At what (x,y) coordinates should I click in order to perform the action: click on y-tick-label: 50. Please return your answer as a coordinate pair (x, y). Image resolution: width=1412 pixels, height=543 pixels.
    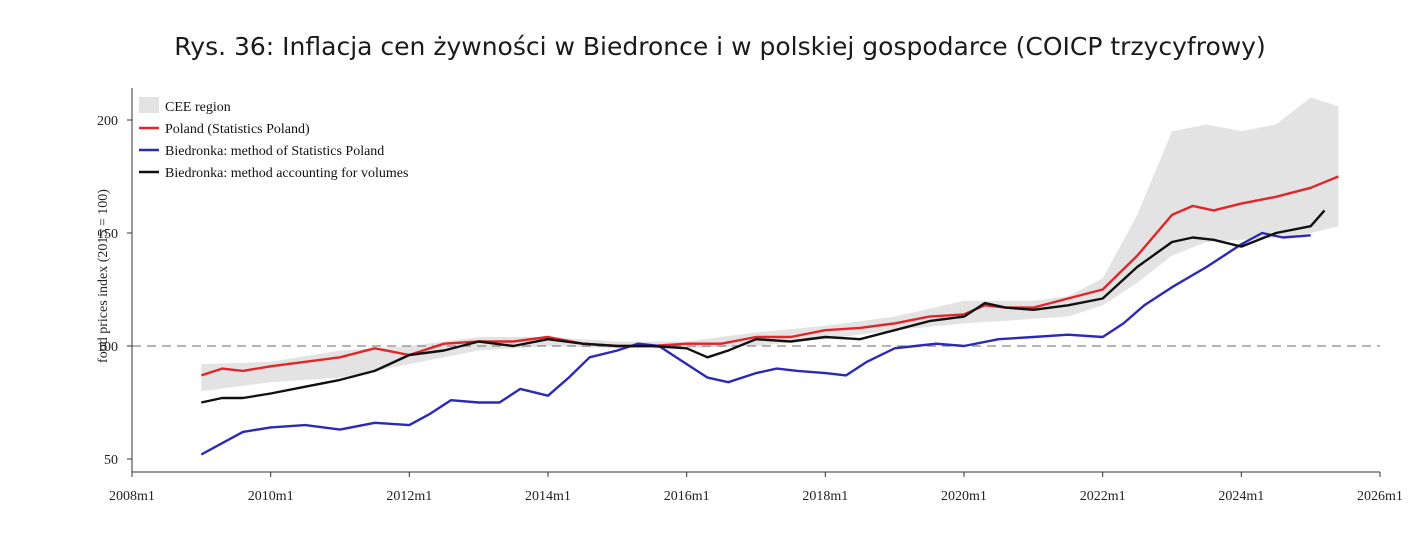
    Looking at the image, I should click on (111, 460).